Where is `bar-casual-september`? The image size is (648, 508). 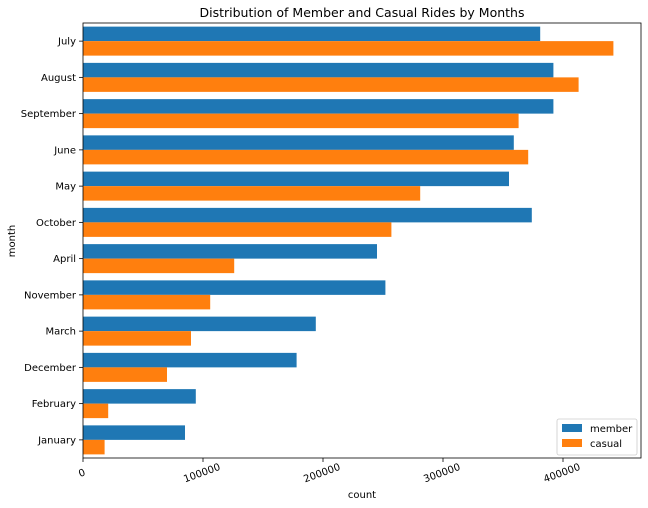
bar-casual-september is located at coordinates (301, 121).